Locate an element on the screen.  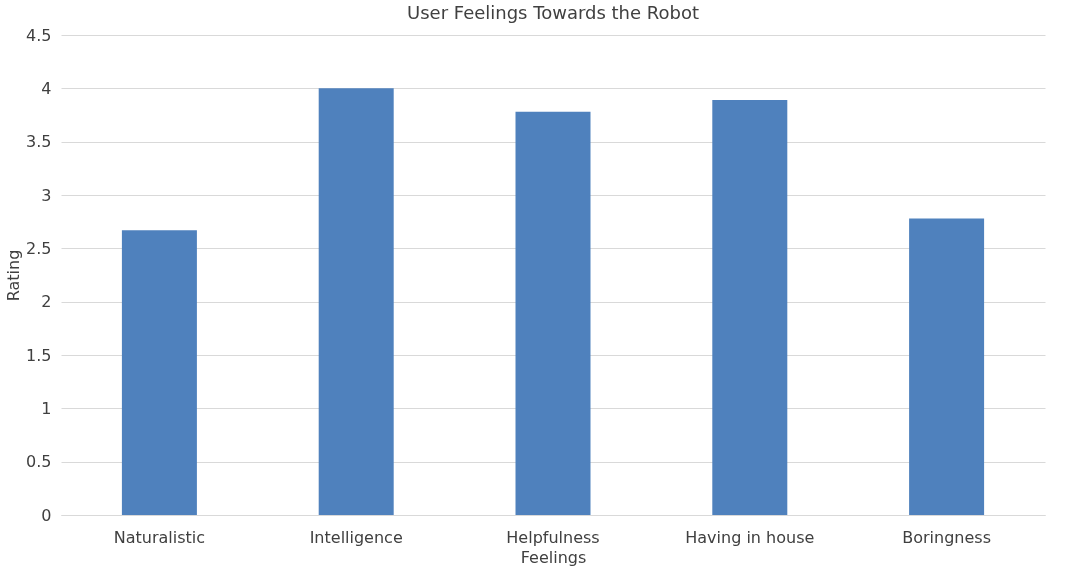
x-tick-label: Having in house is located at coordinates (750, 537).